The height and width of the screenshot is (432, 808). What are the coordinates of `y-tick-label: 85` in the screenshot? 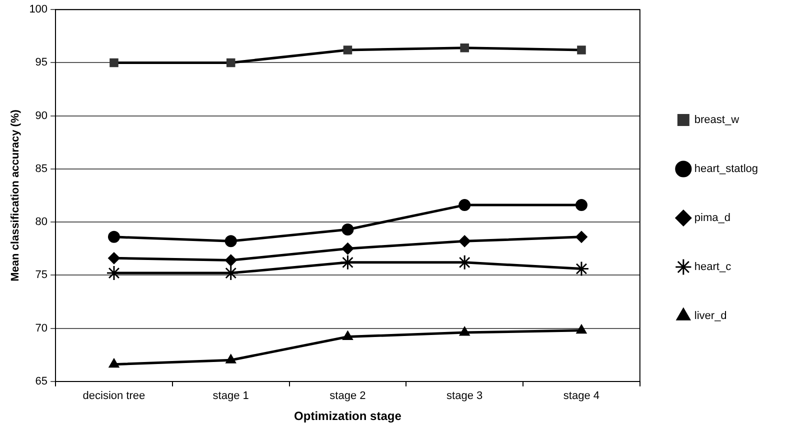 It's located at (41, 168).